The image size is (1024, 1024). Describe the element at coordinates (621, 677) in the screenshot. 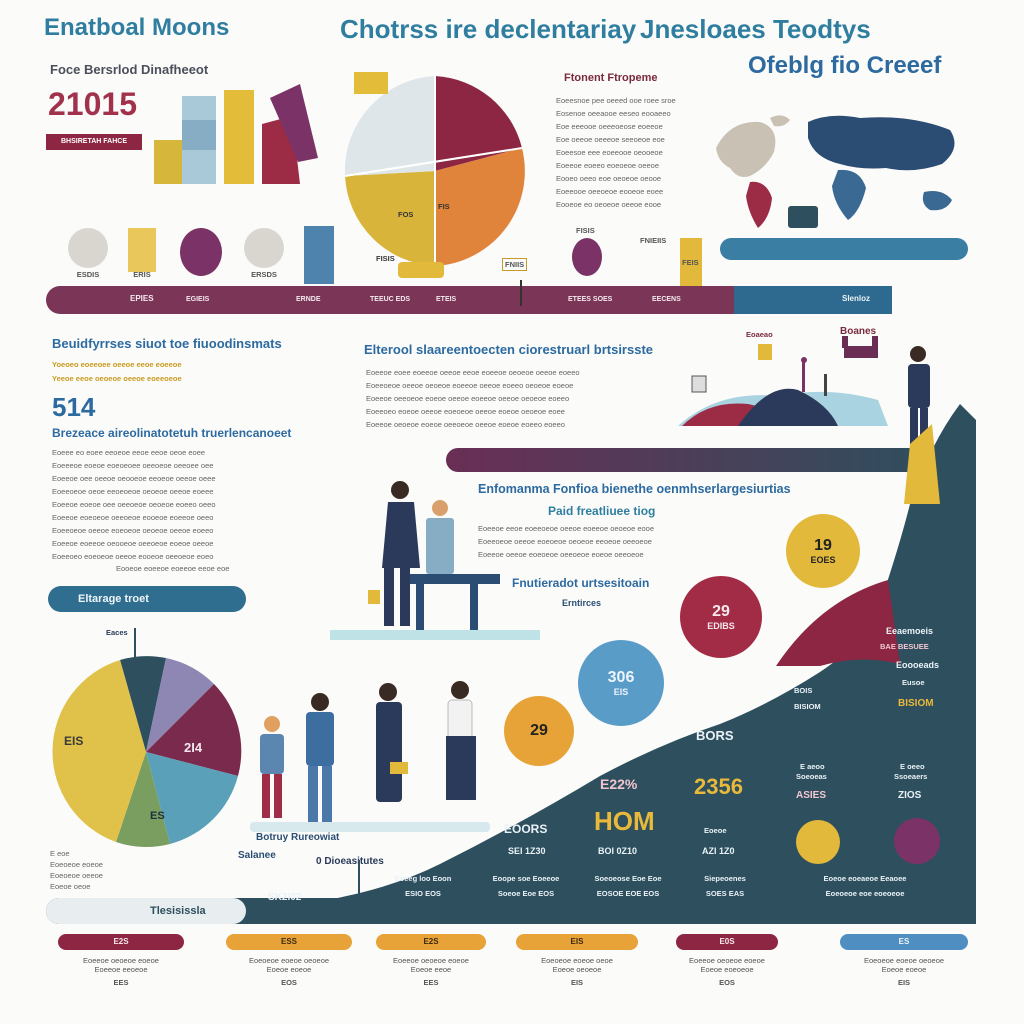

I see `bubble-value: 306` at that location.